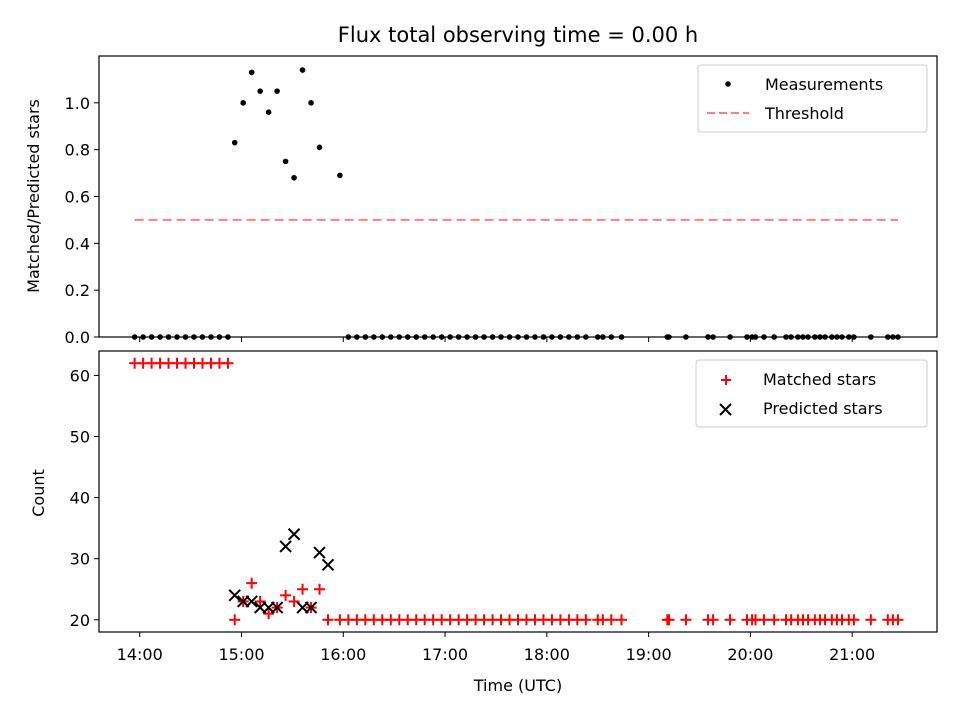 This screenshot has height=720, width=960. I want to click on top-y-tick-label: 0.4, so click(77, 243).